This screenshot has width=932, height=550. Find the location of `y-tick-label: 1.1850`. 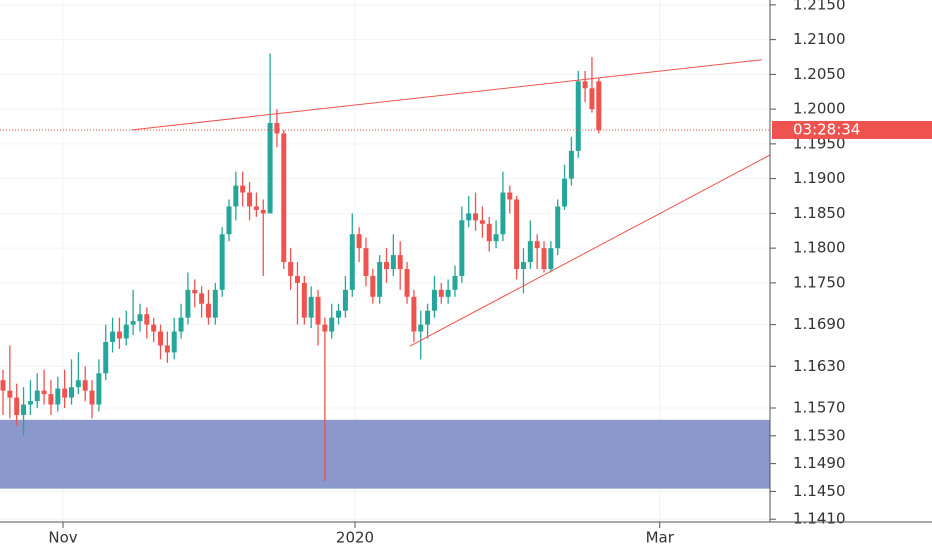

y-tick-label: 1.1850 is located at coordinates (819, 213).